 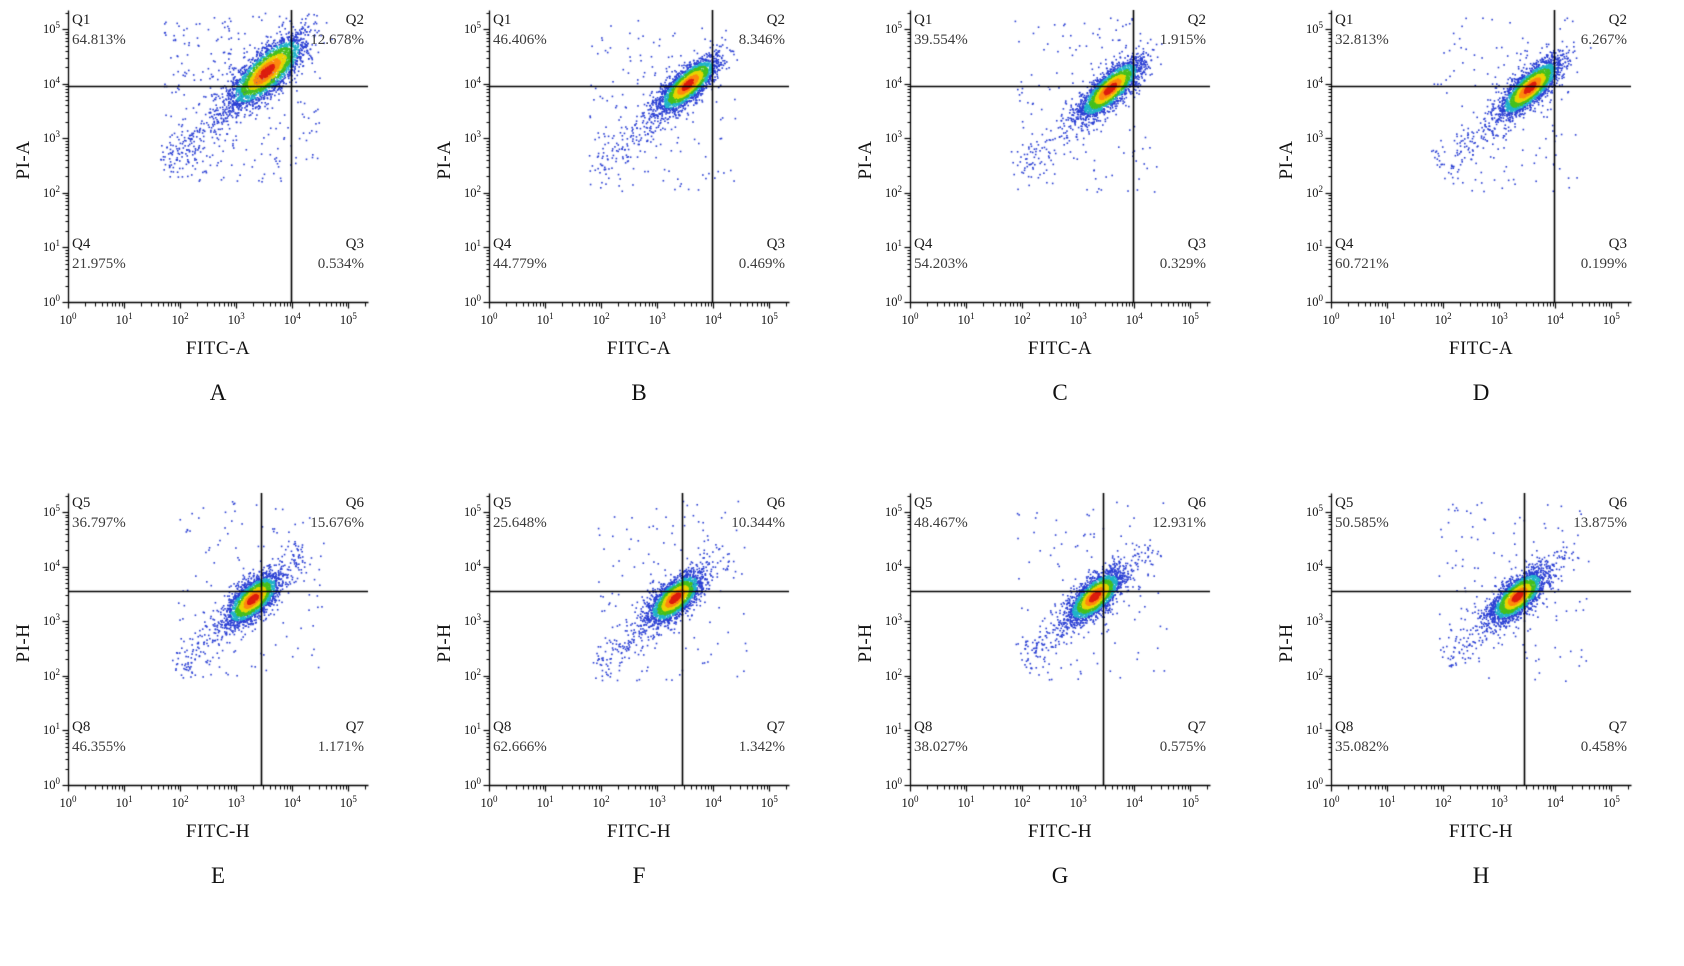 I want to click on quadrant-label-q1: Q1, so click(x=923, y=20).